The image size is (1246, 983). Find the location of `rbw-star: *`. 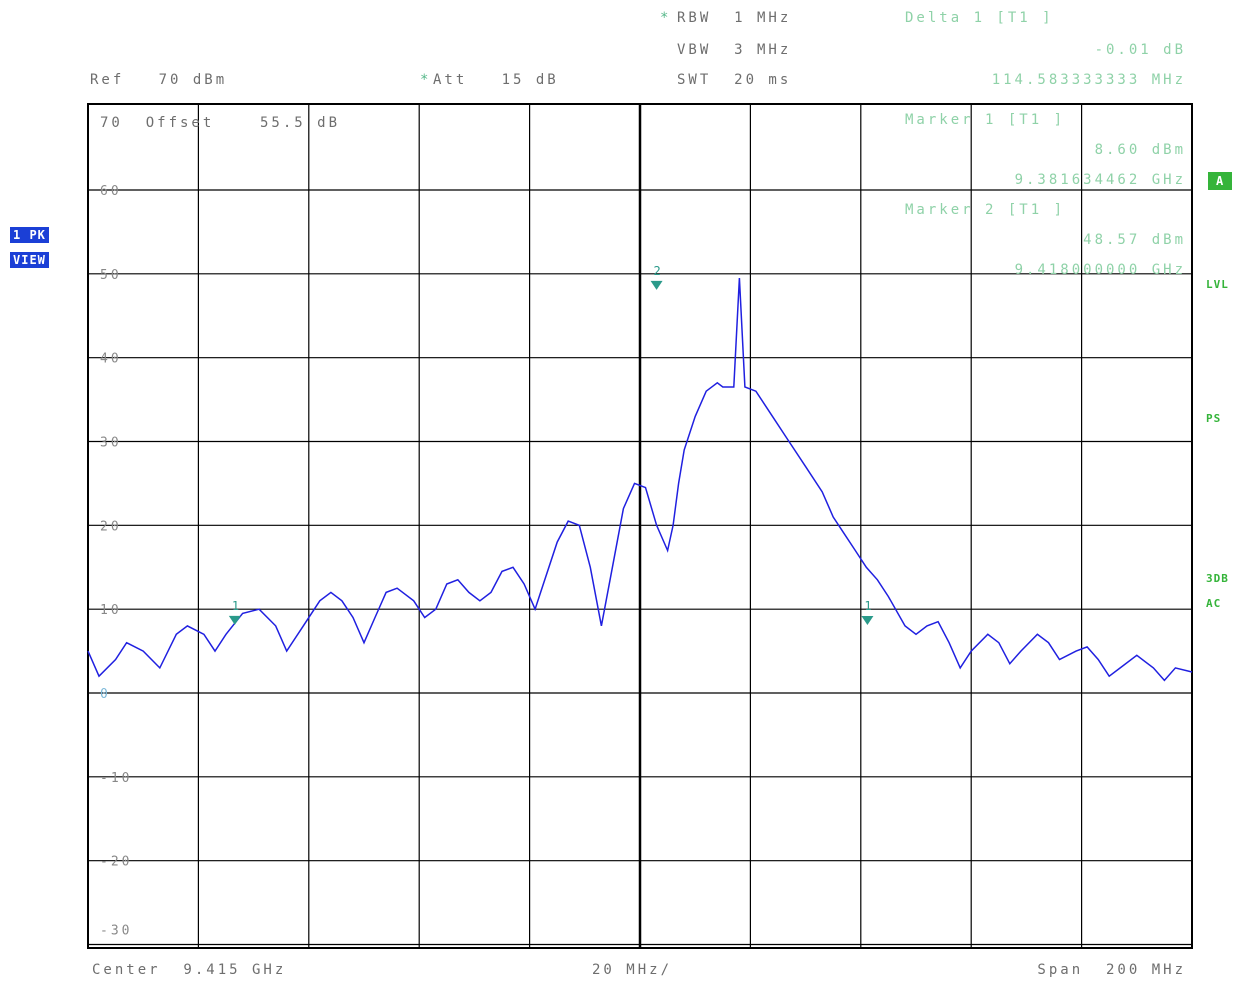

rbw-star: * is located at coordinates (666, 18).